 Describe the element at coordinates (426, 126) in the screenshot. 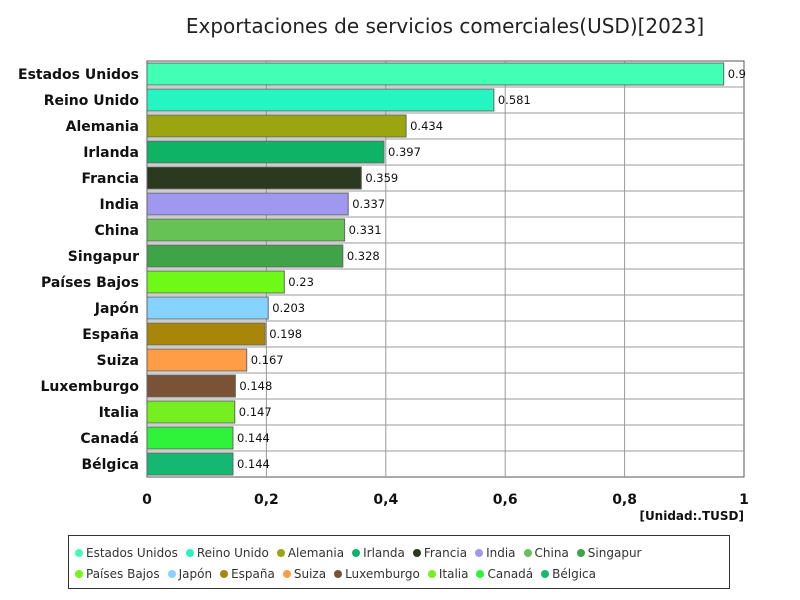

I see `value-label-alemania: 0.434` at that location.